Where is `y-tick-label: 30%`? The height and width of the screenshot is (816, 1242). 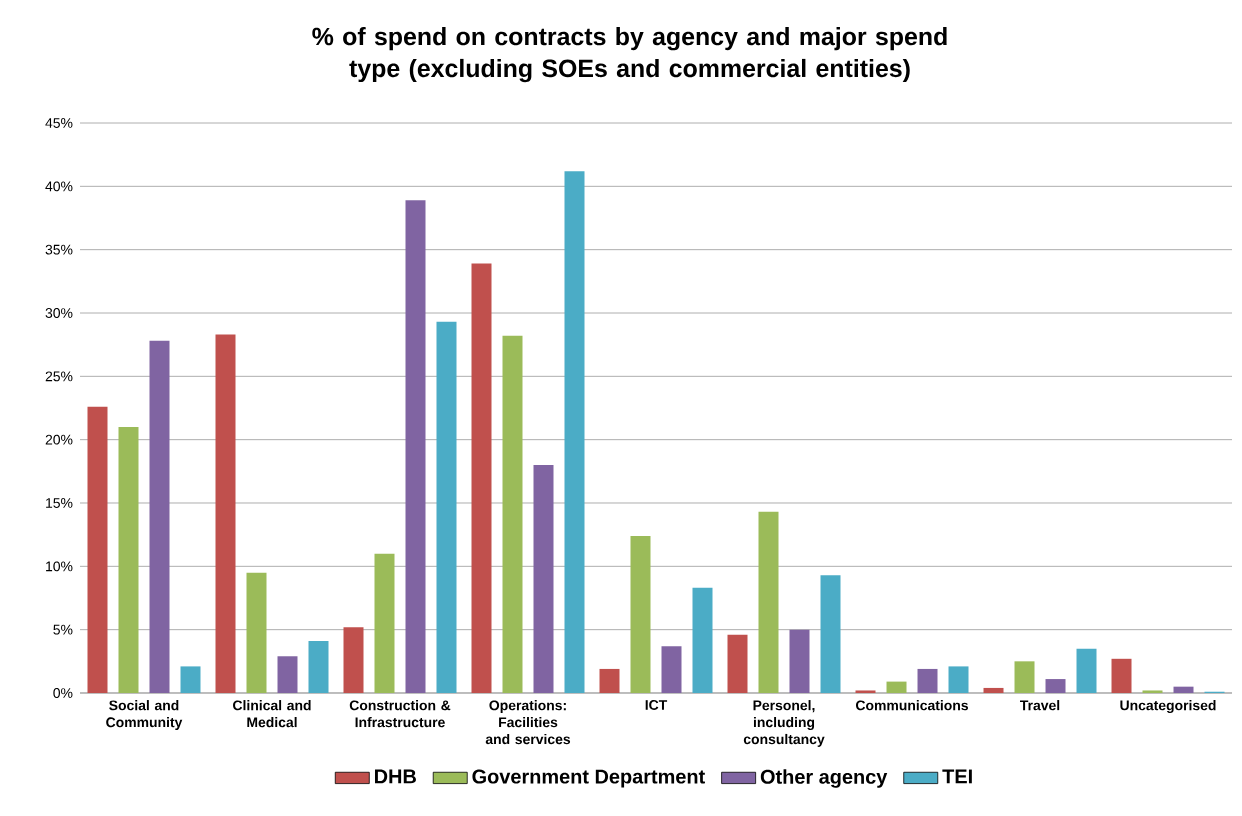
y-tick-label: 30% is located at coordinates (59, 313).